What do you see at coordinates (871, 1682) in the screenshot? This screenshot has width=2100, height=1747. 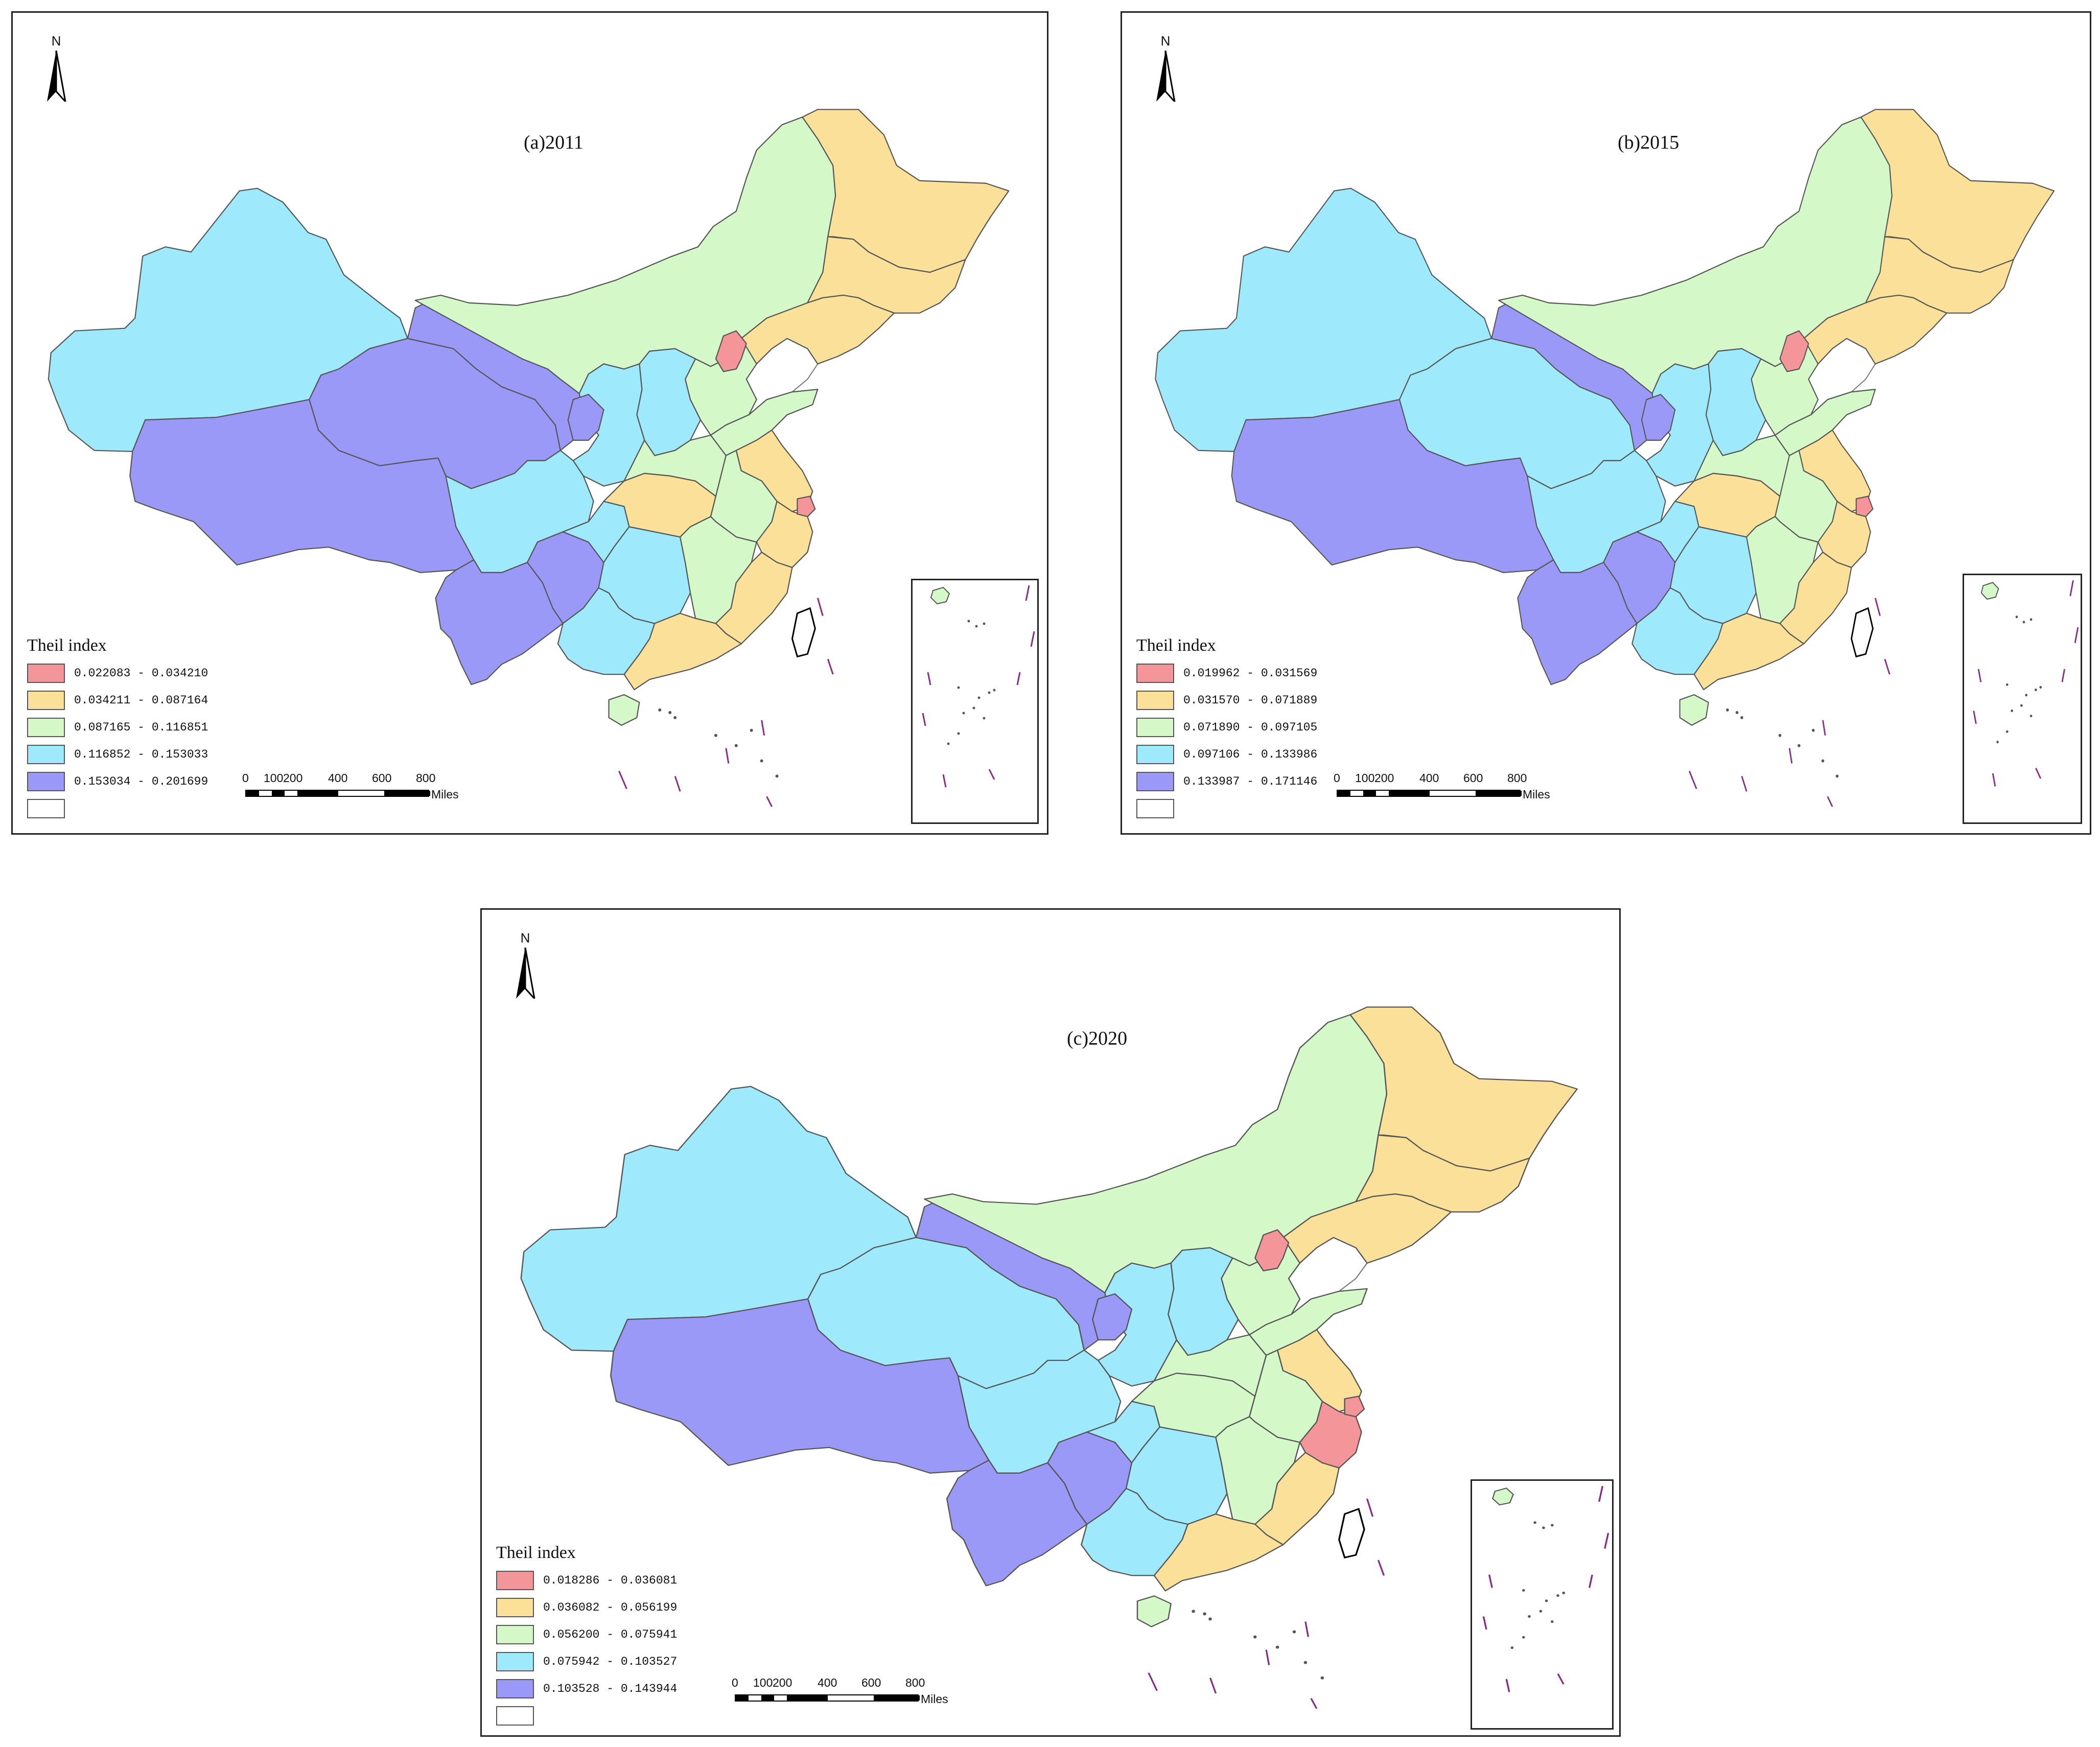 I see `scale-tick-label: 600` at bounding box center [871, 1682].